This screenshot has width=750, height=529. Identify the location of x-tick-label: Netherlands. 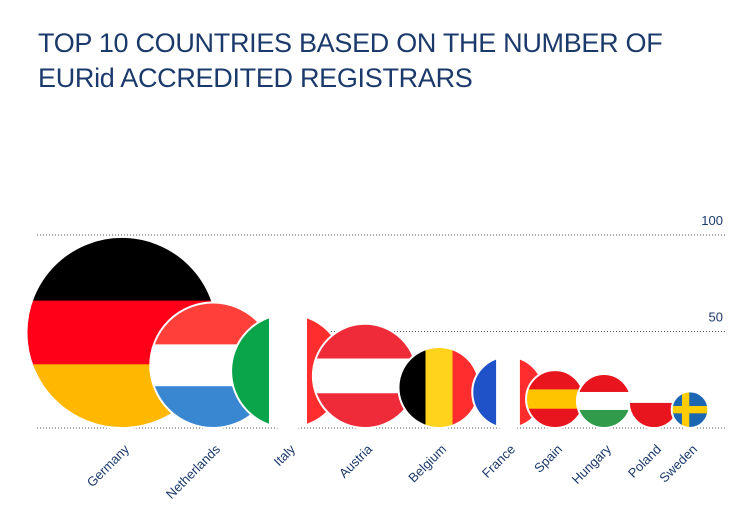
(193, 471).